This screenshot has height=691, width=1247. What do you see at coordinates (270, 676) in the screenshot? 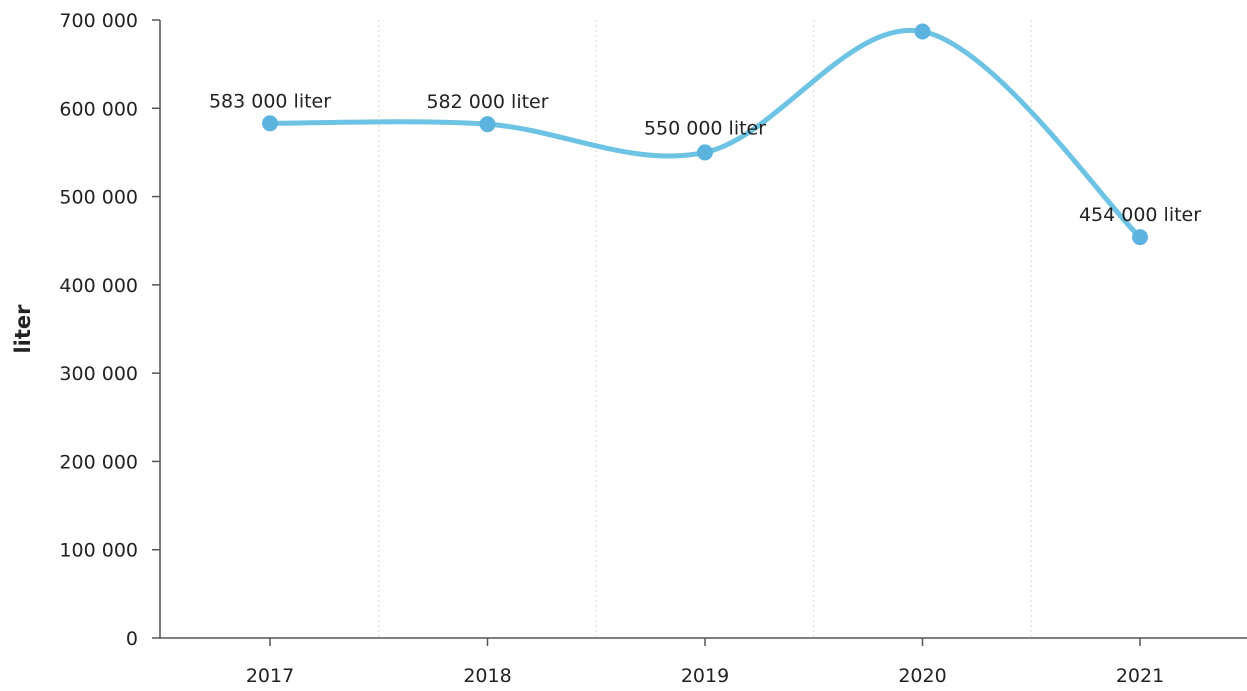
I see `x-tick-label: 2017` at bounding box center [270, 676].